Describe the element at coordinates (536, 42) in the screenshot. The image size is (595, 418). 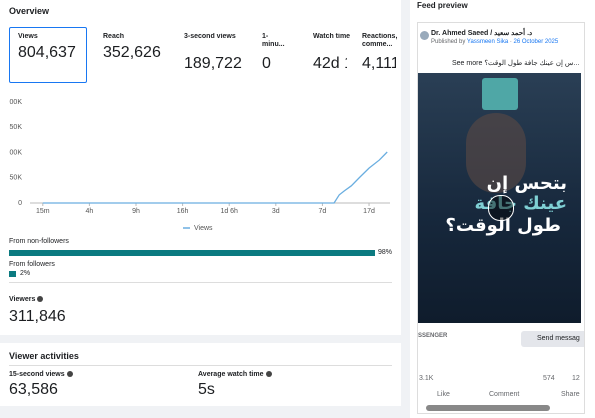
I see `text: 26 October 2025` at that location.